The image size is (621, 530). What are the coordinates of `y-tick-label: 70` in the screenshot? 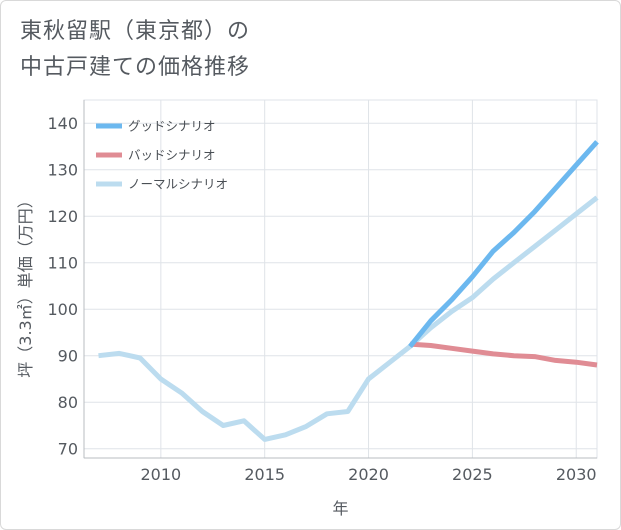 It's located at (68, 449).